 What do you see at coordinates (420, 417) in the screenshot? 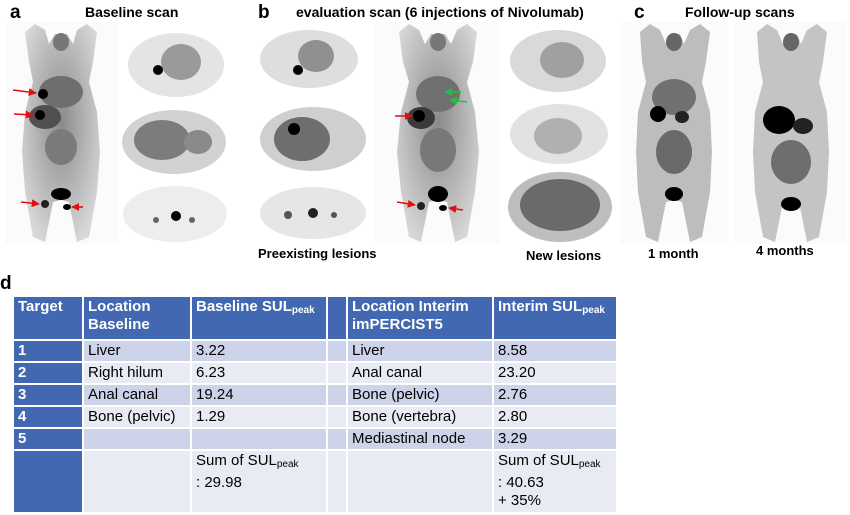
I see `location-interim-cell: Bone (vertebra)` at bounding box center [420, 417].